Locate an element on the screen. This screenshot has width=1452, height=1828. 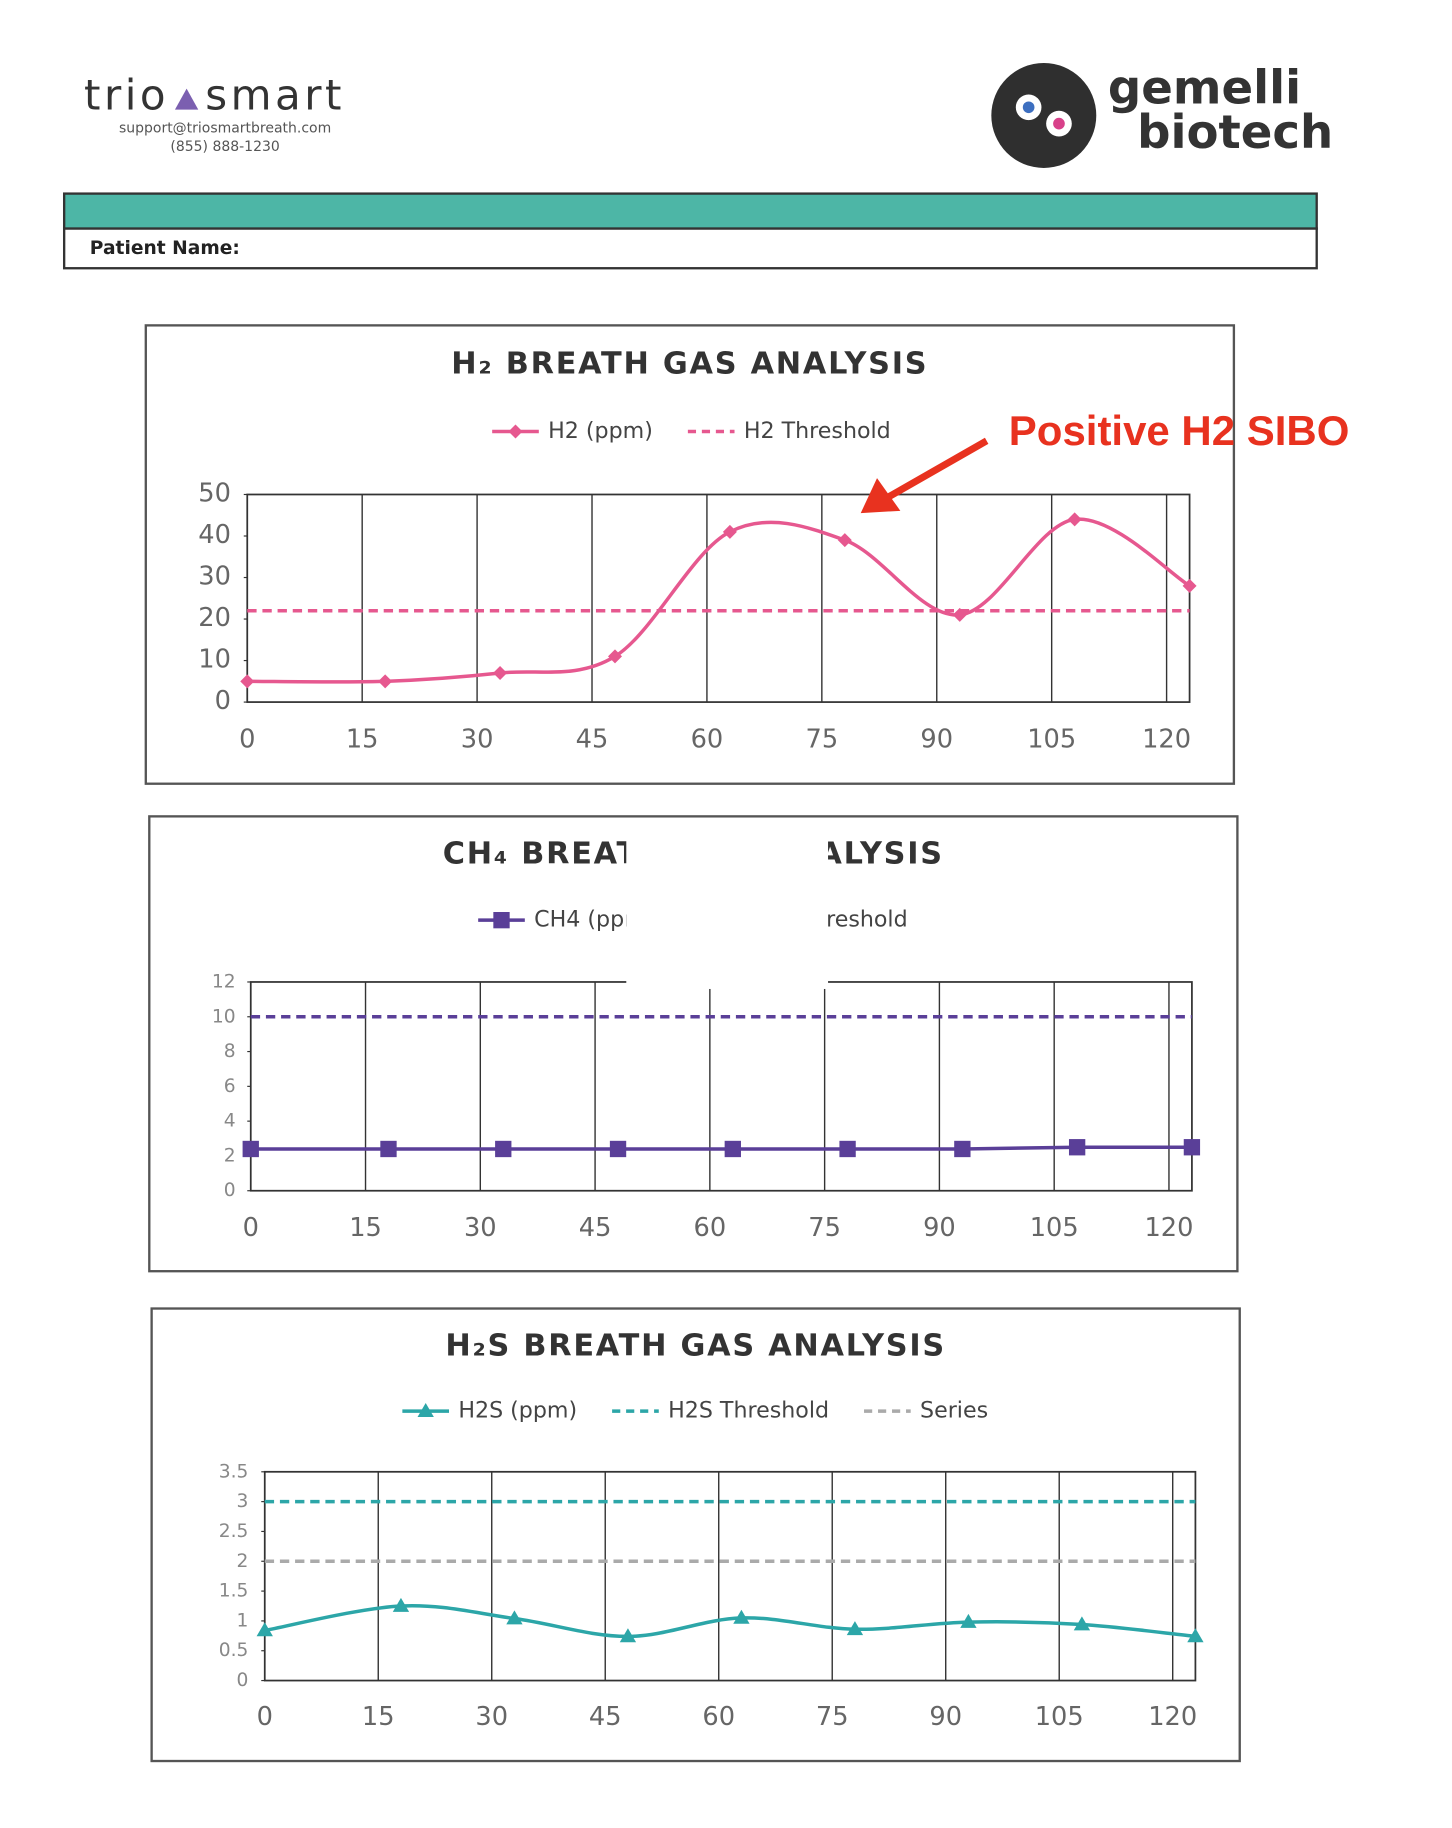
chart-title: H₂ BREATH GAS ANALYSIS is located at coordinates (689, 364).